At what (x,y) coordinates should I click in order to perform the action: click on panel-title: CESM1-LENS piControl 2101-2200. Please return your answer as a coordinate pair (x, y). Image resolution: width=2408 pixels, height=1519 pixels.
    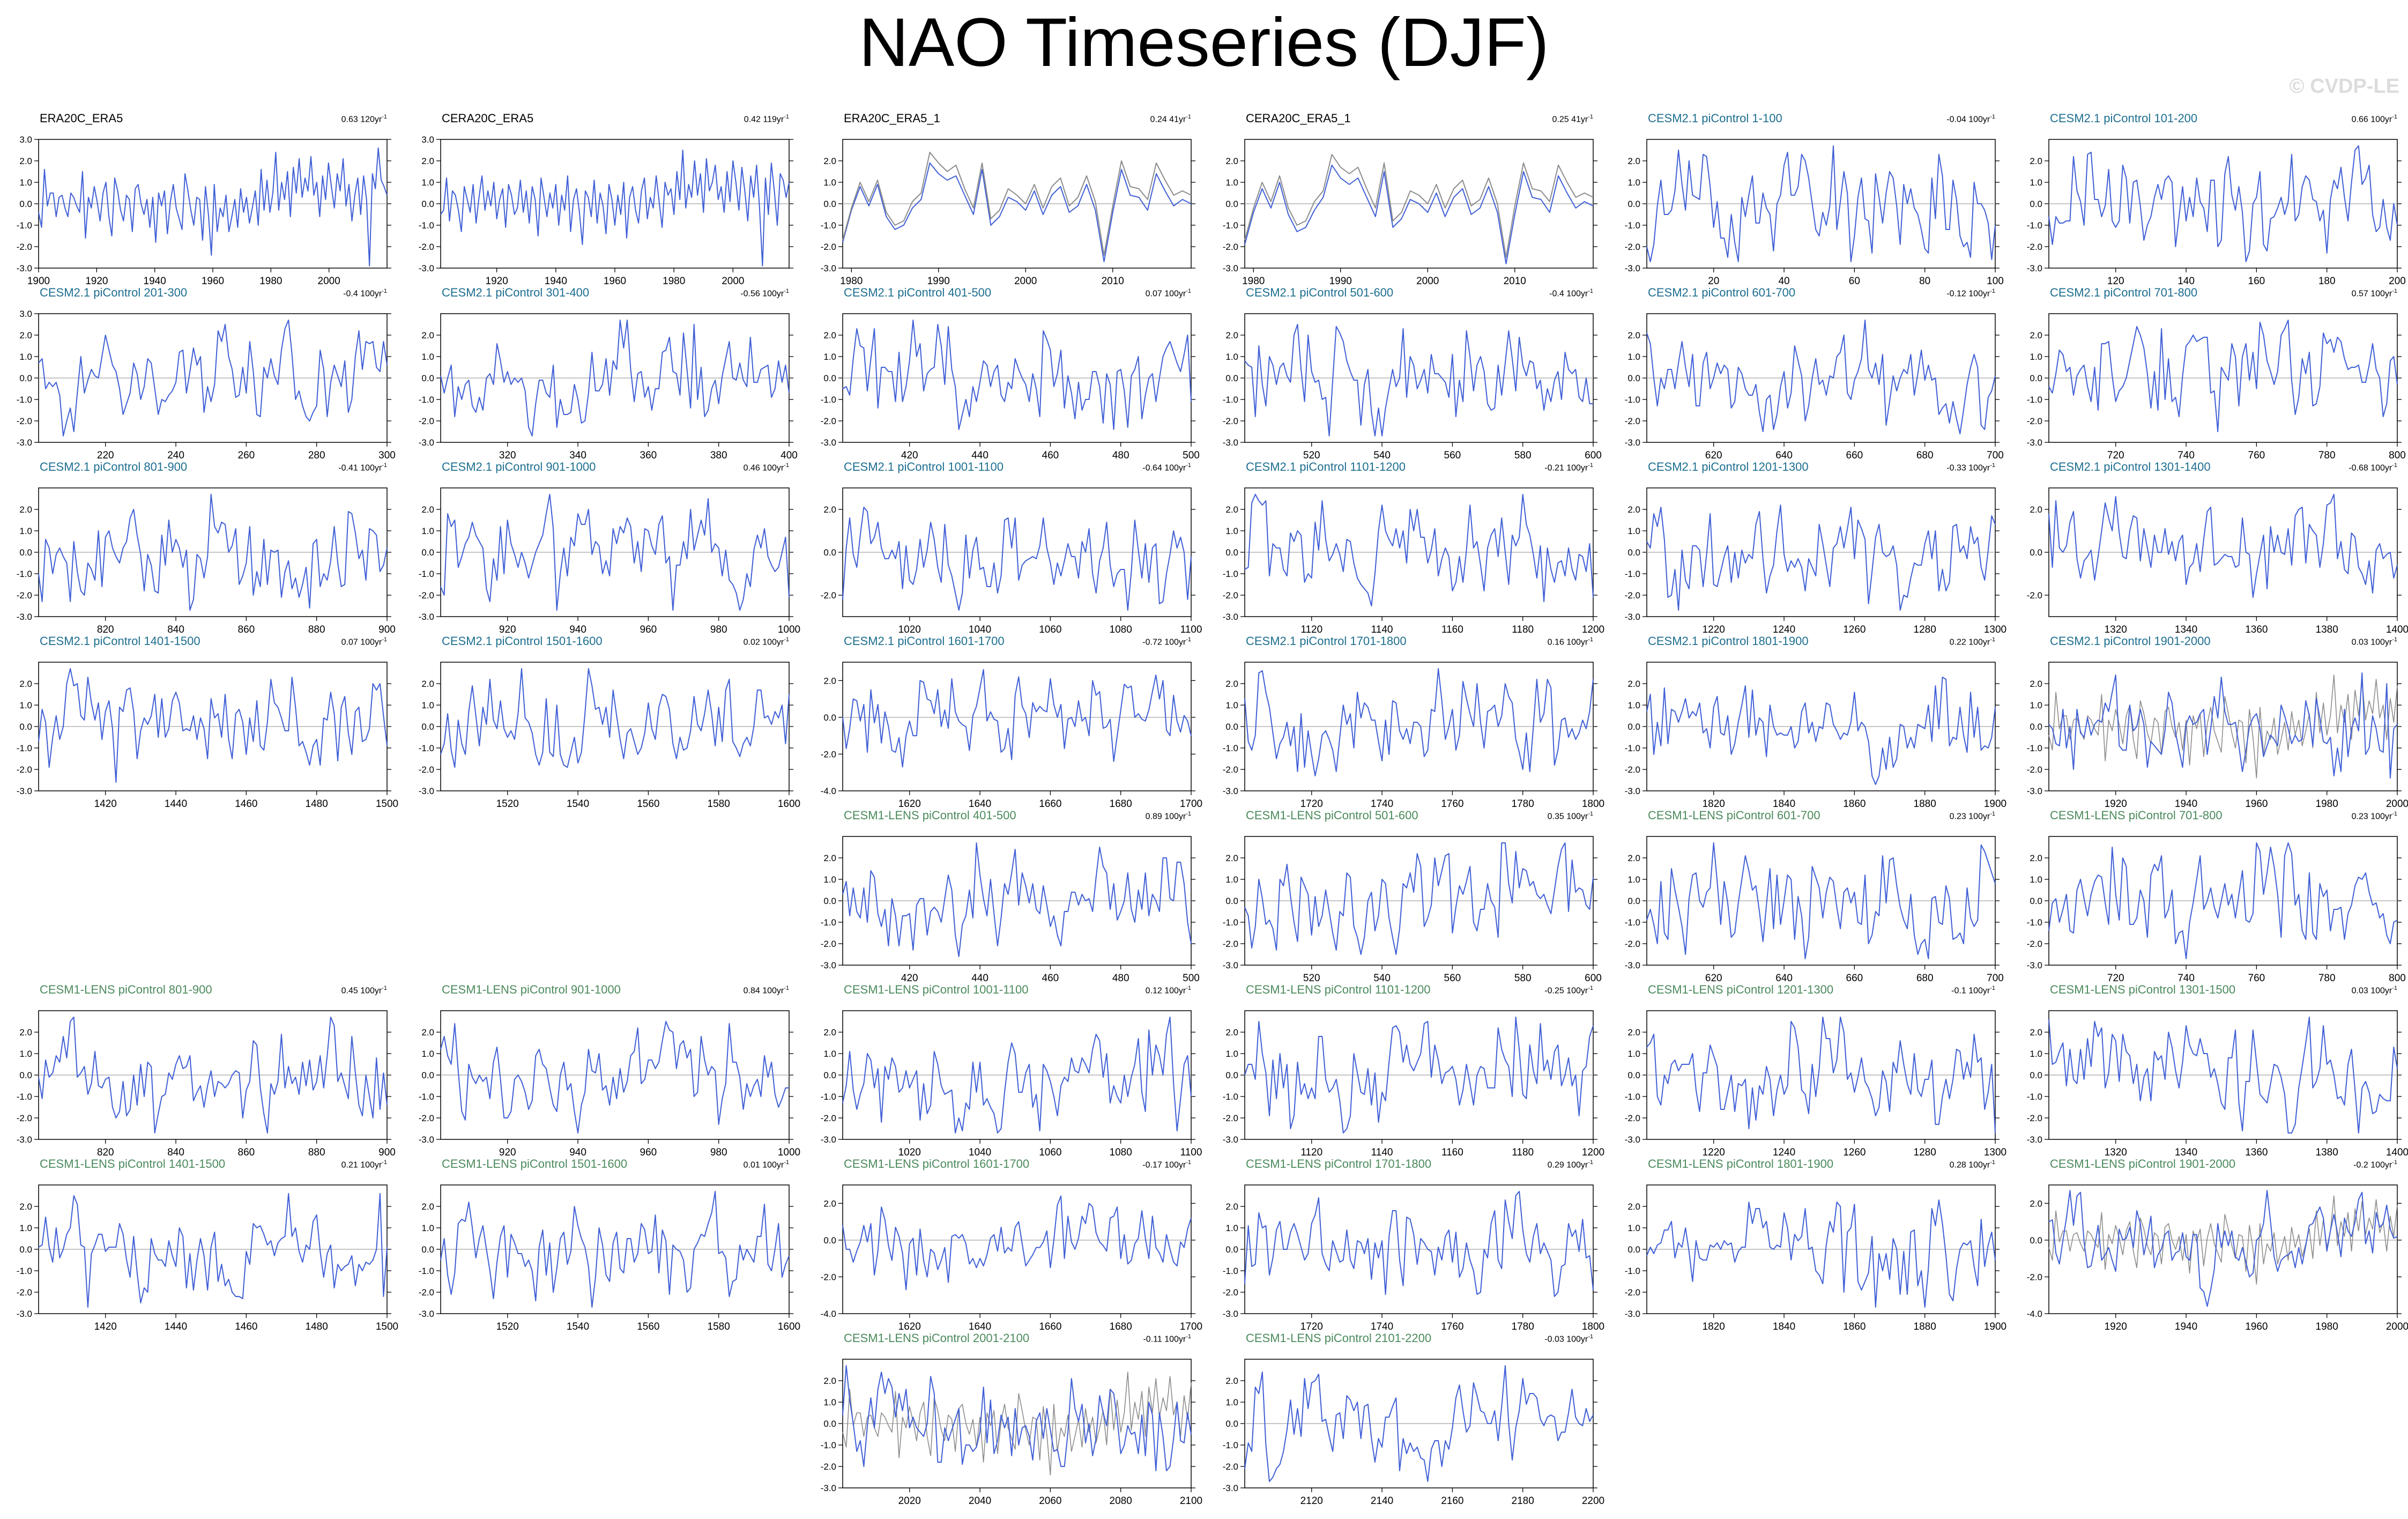
    Looking at the image, I should click on (1339, 1338).